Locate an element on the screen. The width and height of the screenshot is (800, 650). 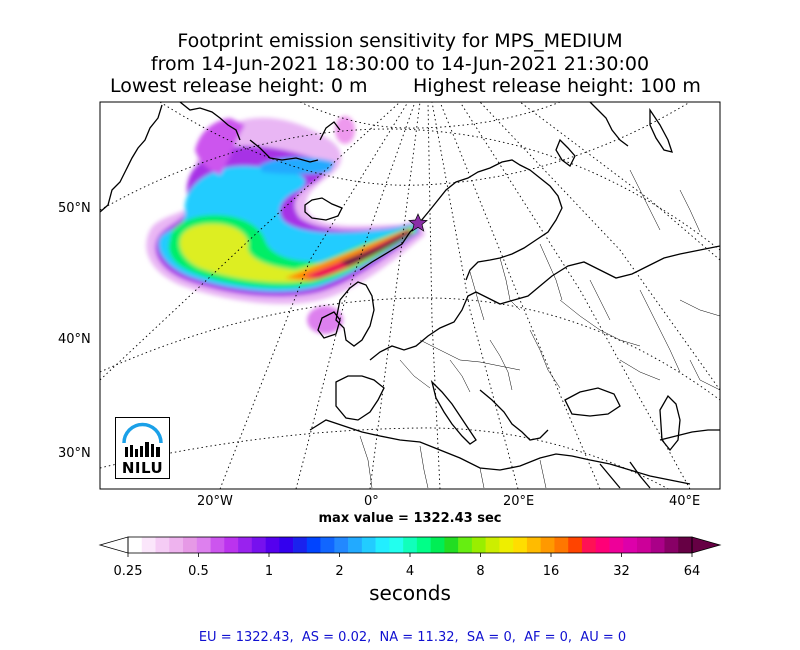
colorbar-tick-label: 2 is located at coordinates (339, 571).